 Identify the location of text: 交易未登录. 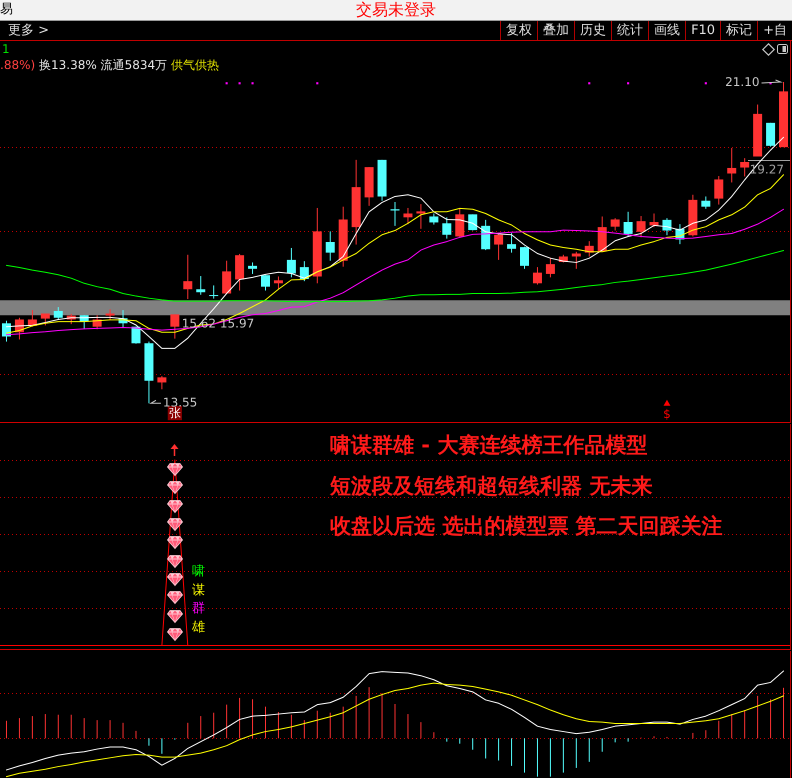
(396, 9).